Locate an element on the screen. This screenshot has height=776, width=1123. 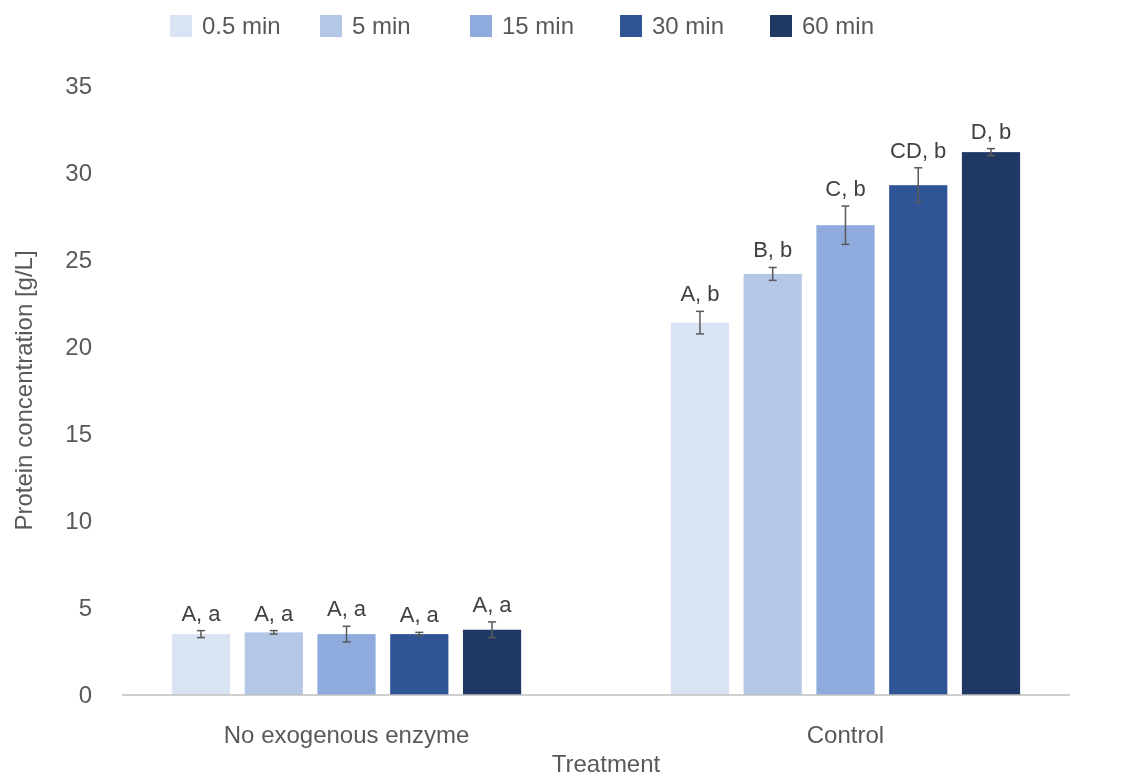
y-tick-label: 10 is located at coordinates (78, 521).